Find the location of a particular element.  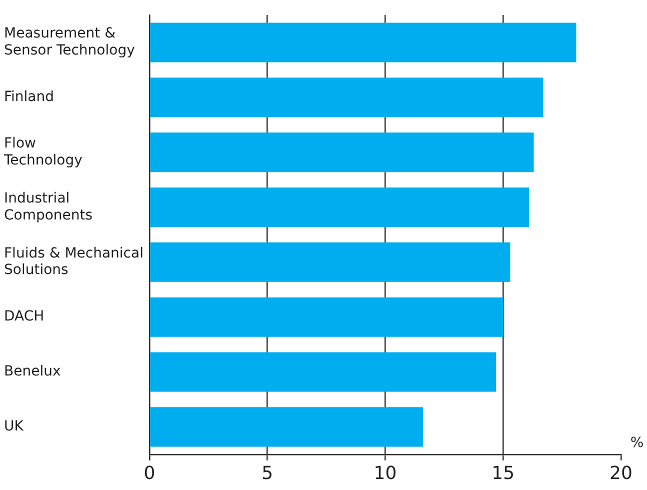

x-tick-label: 10 is located at coordinates (385, 473).